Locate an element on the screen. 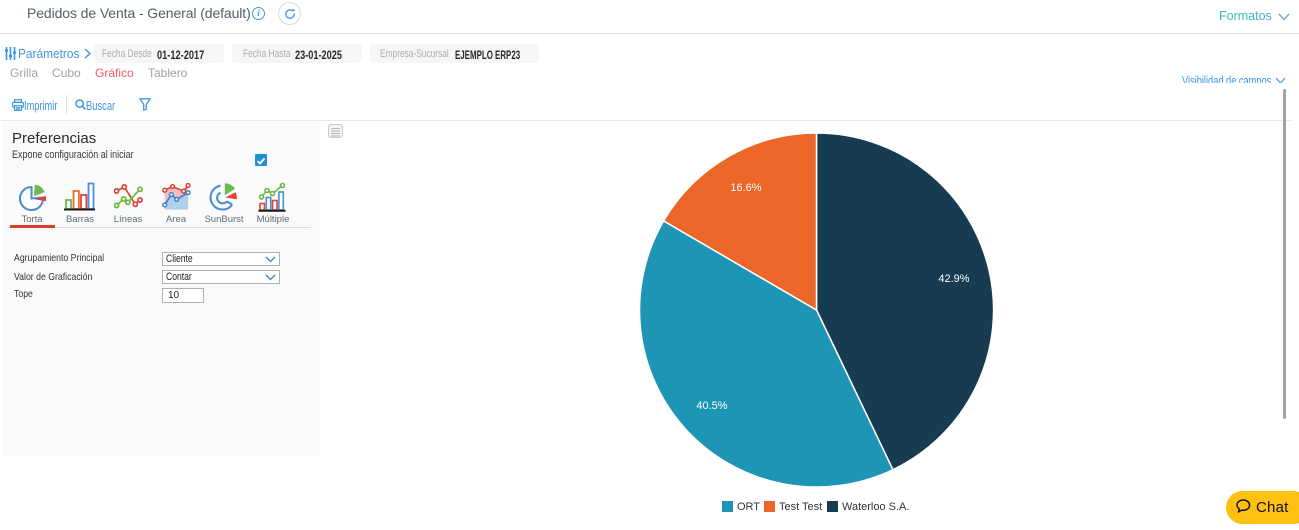  svg-text: 40.5% is located at coordinates (711, 406).